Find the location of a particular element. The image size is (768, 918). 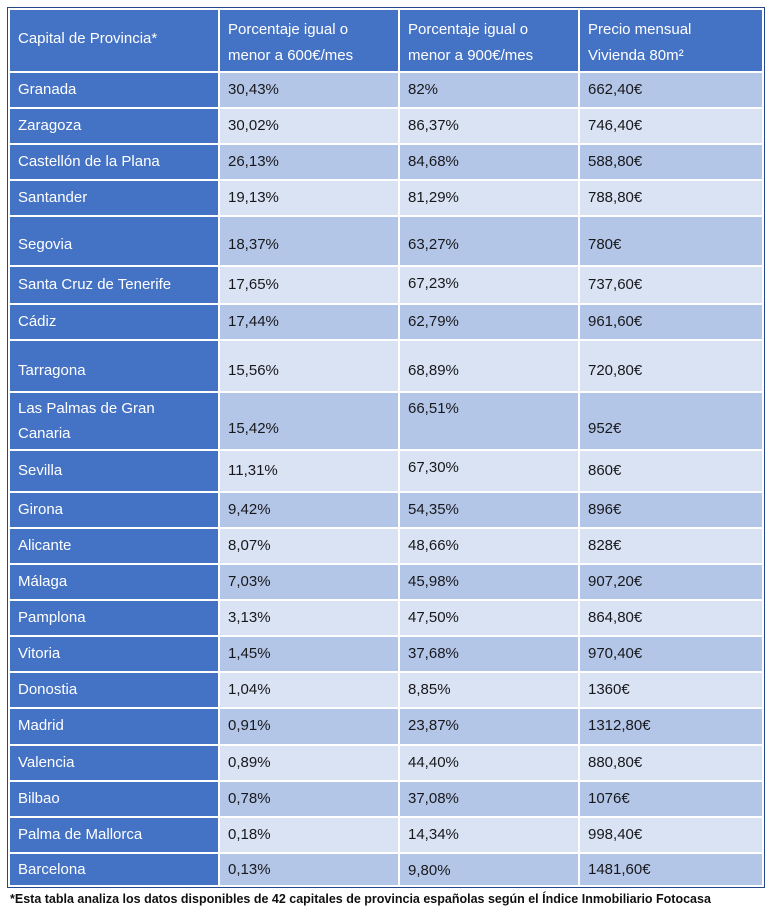

table-row: Castellón de la Plana 26,13% 84,68% 588,80€ is located at coordinates (386, 161).